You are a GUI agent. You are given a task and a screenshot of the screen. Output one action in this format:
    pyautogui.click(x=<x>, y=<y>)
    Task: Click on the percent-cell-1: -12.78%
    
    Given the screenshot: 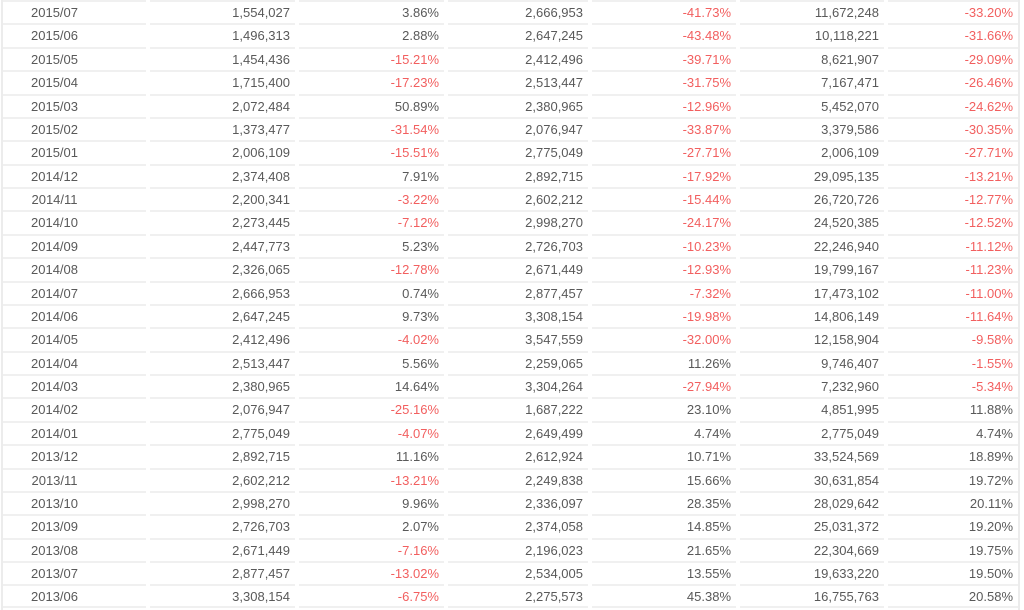 What is the action you would take?
    pyautogui.click(x=371, y=268)
    